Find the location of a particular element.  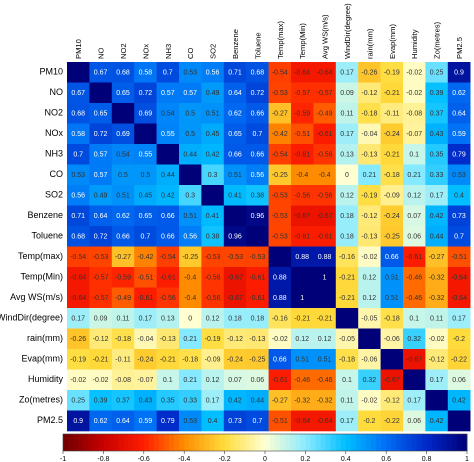

cell-value-label: -0.24 is located at coordinates (235, 360).